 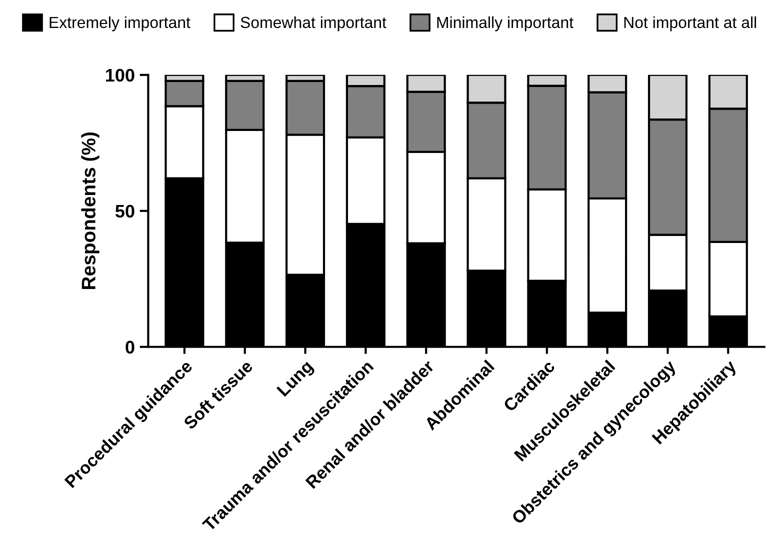 I want to click on y-tick-label: 100, so click(x=120, y=75).